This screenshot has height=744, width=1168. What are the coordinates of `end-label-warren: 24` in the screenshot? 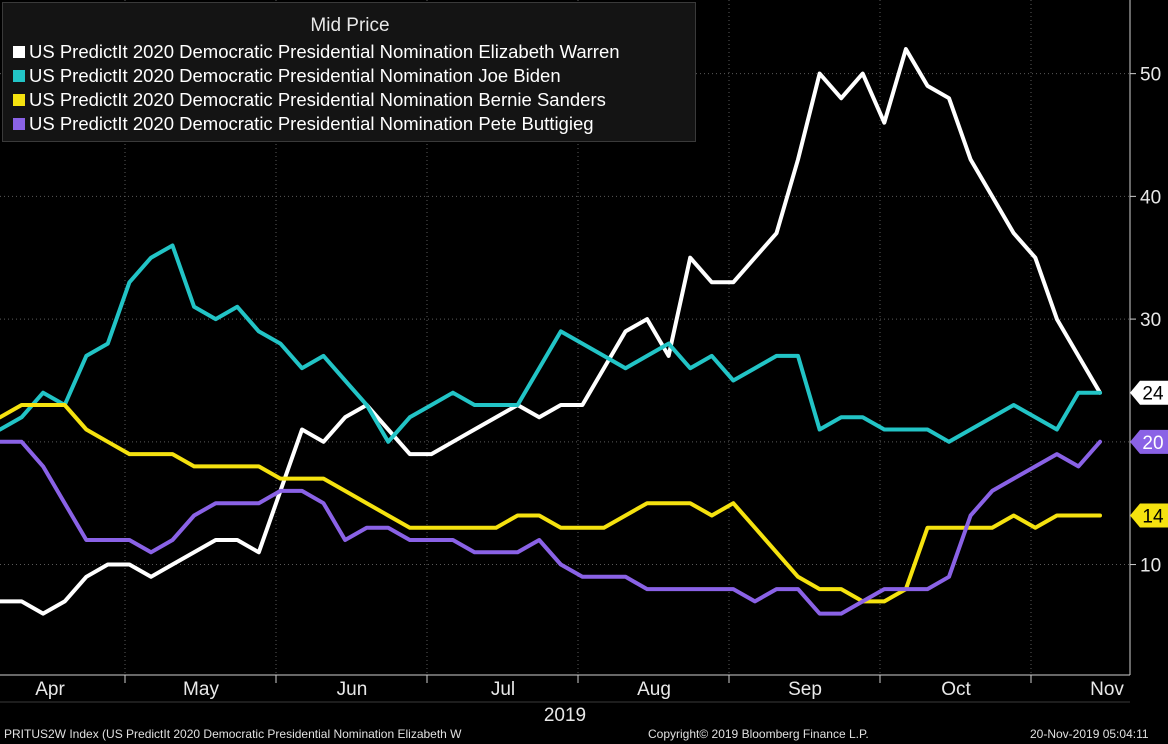 It's located at (1149, 392).